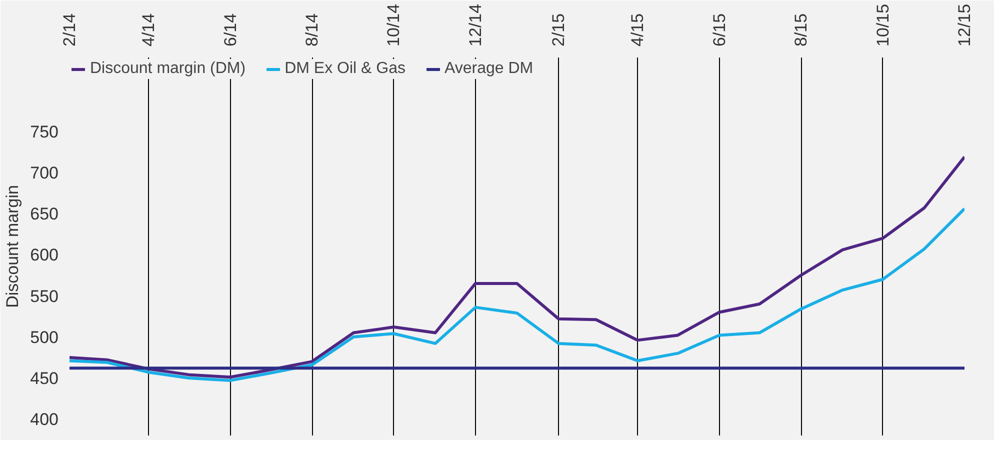  What do you see at coordinates (230, 29) in the screenshot?
I see `x-tick-label: 6/14` at bounding box center [230, 29].